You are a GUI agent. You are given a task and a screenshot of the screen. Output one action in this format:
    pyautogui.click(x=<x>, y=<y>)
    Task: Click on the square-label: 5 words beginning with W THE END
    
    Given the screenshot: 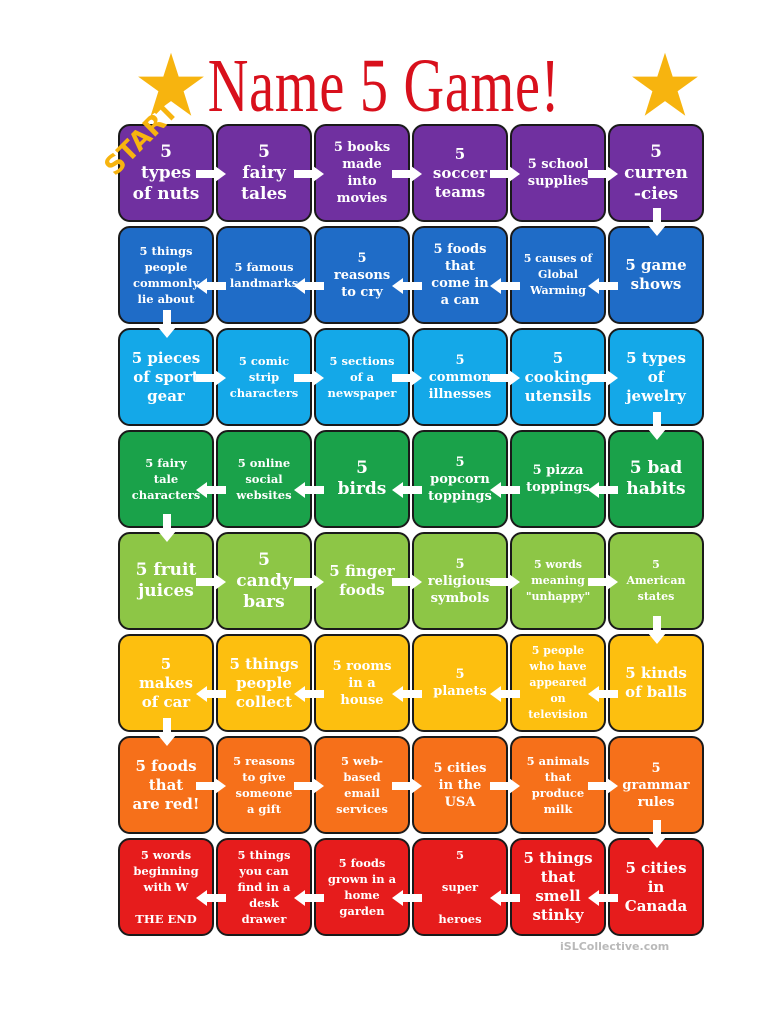 What is the action you would take?
    pyautogui.click(x=166, y=887)
    